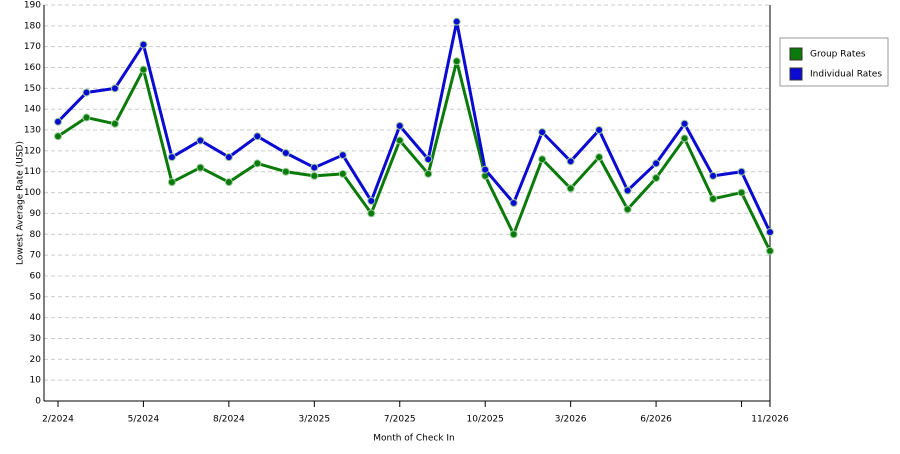 The image size is (900, 454). What do you see at coordinates (32, 26) in the screenshot?
I see `y-tick-label: 180` at bounding box center [32, 26].